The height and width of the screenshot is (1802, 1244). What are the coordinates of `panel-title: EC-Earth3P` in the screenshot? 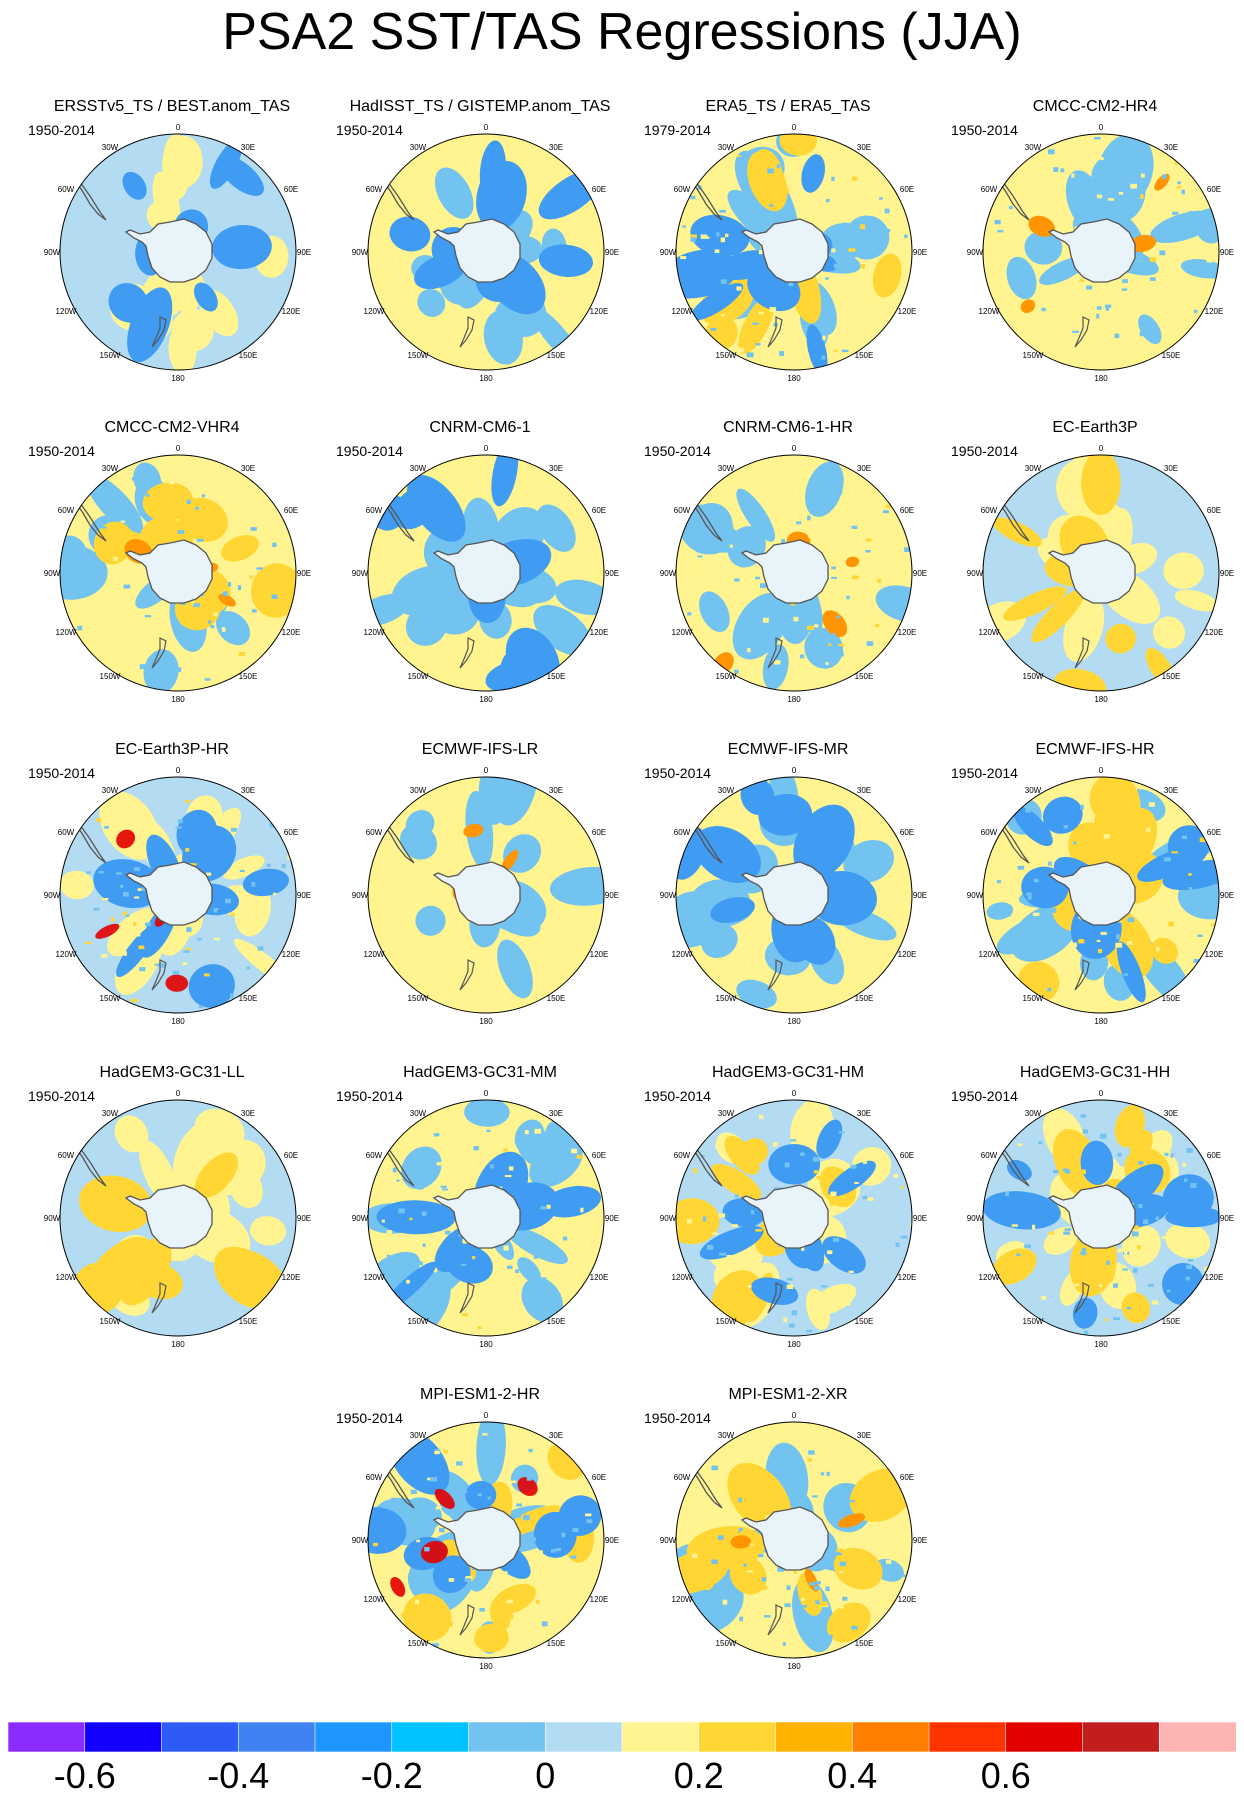 It's located at (1095, 427).